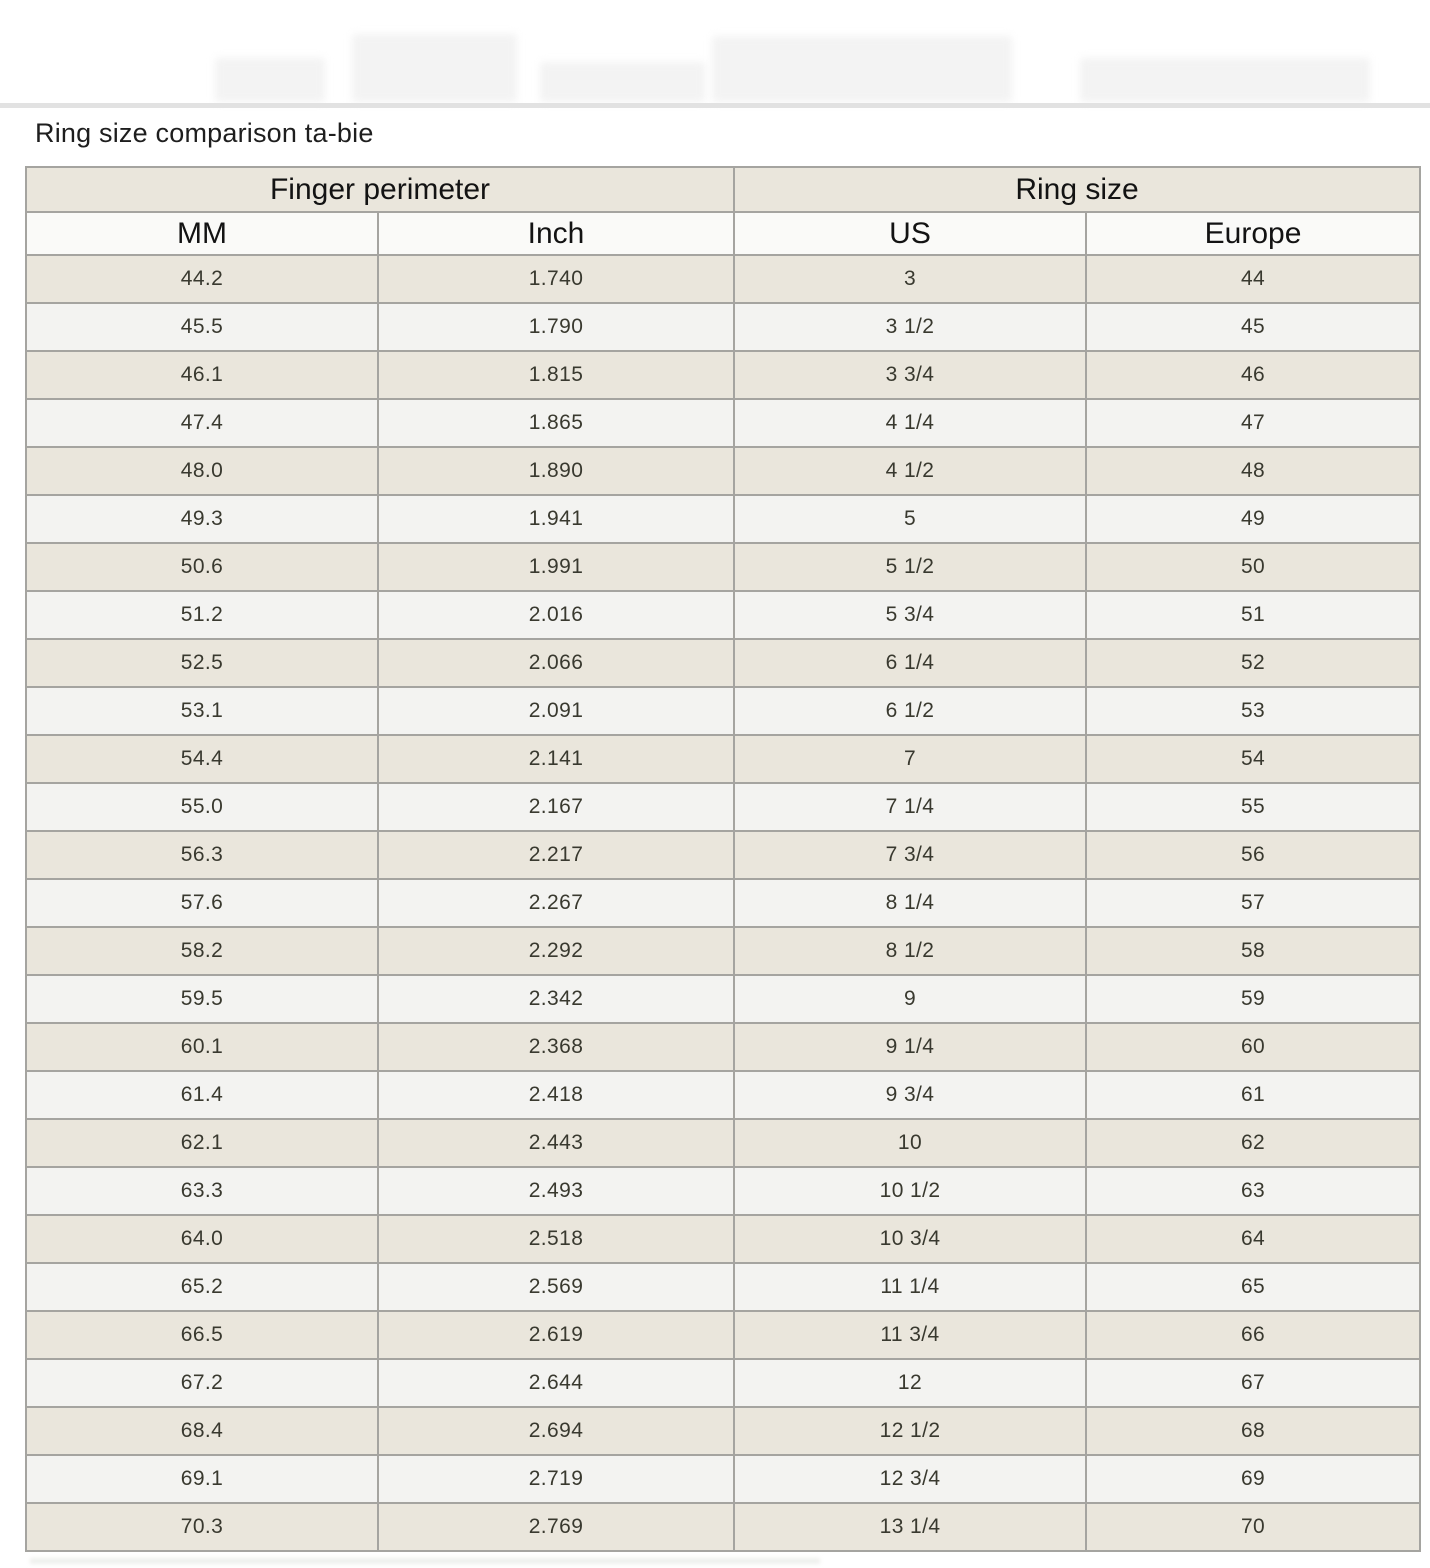 The height and width of the screenshot is (1568, 1430). What do you see at coordinates (556, 423) in the screenshot?
I see `cell-inch: 1.865` at bounding box center [556, 423].